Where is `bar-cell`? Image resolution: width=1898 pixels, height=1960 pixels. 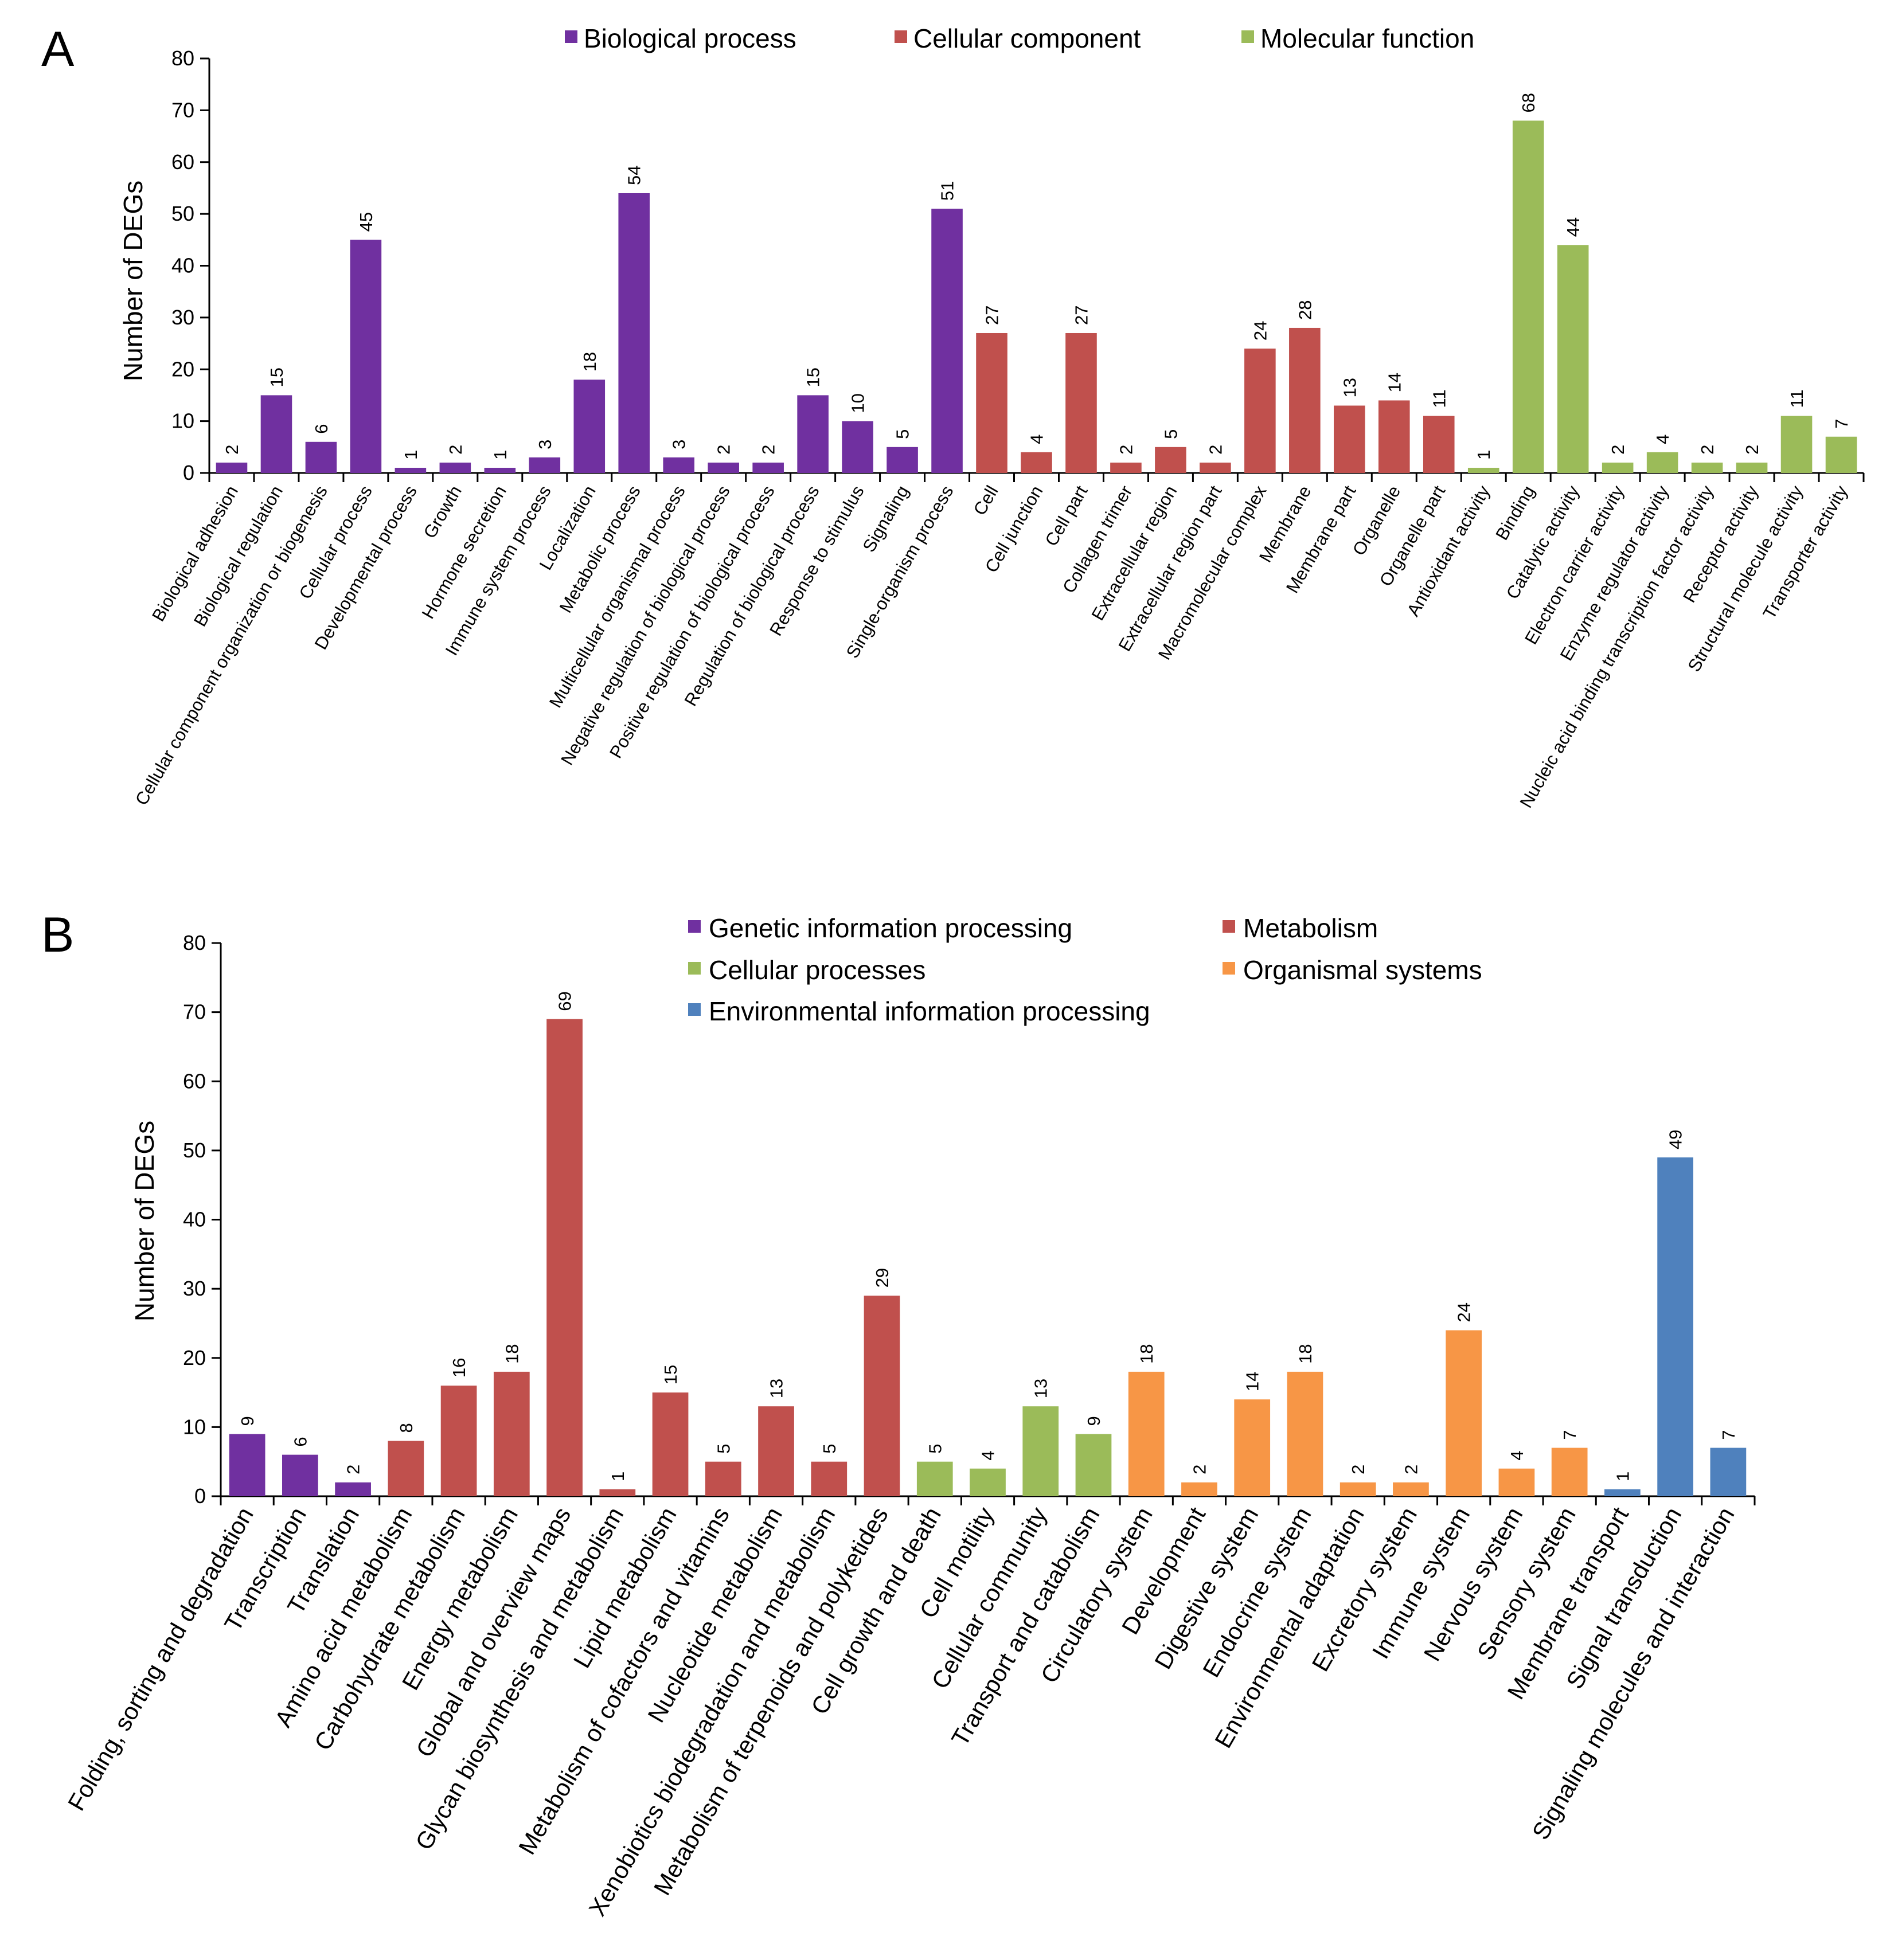
bar-cell is located at coordinates (992, 402).